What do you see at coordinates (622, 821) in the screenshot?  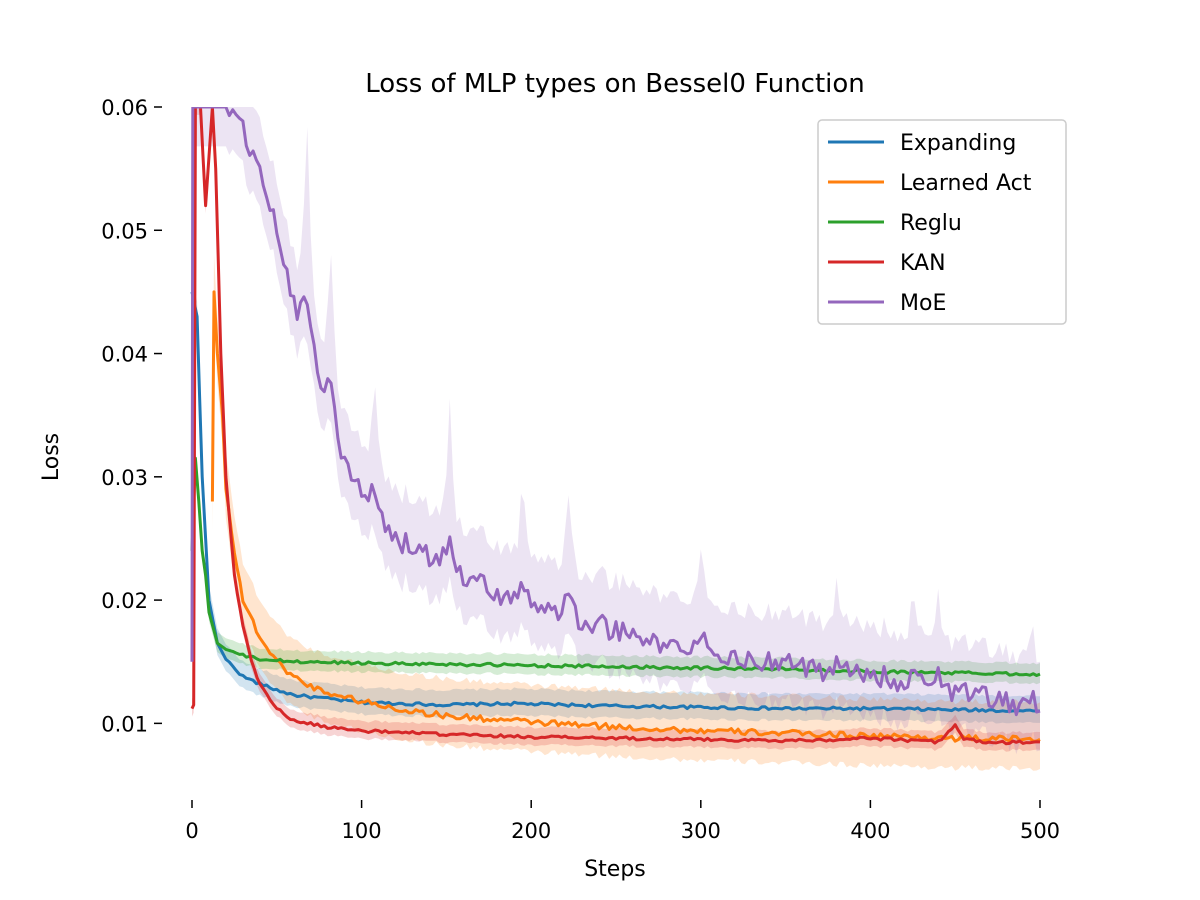 I see `x-axis: 0 100 200 300 400 500` at bounding box center [622, 821].